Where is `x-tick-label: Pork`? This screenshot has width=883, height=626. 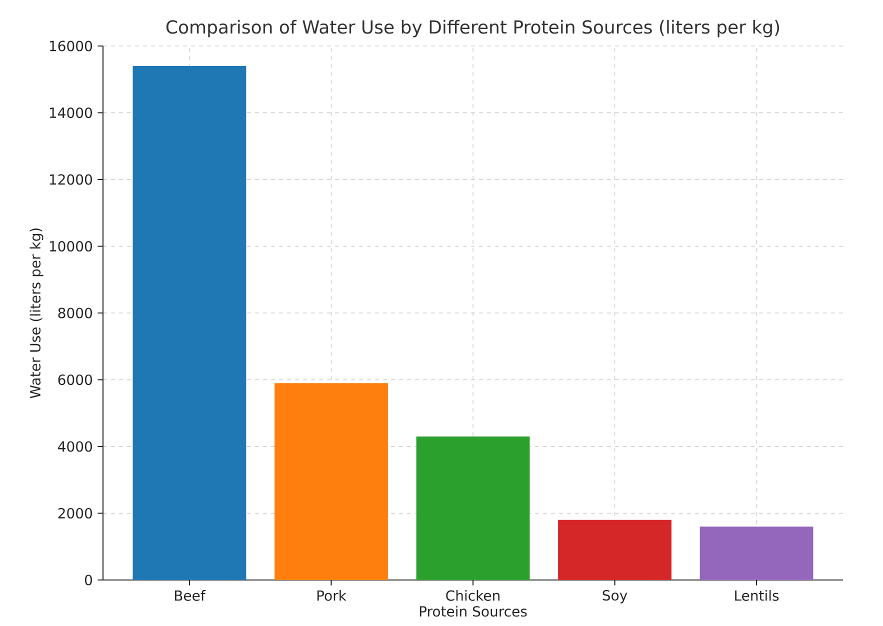 x-tick-label: Pork is located at coordinates (331, 595).